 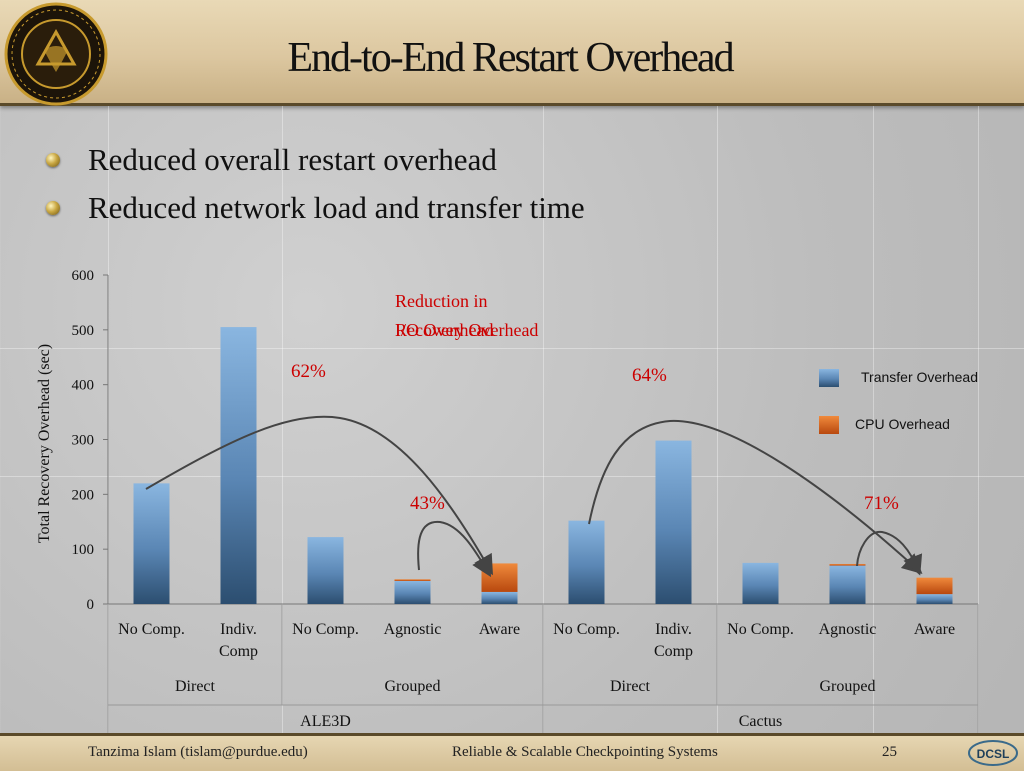 I want to click on annotation-header-recovery: Recovery Overhead, so click(x=466, y=330).